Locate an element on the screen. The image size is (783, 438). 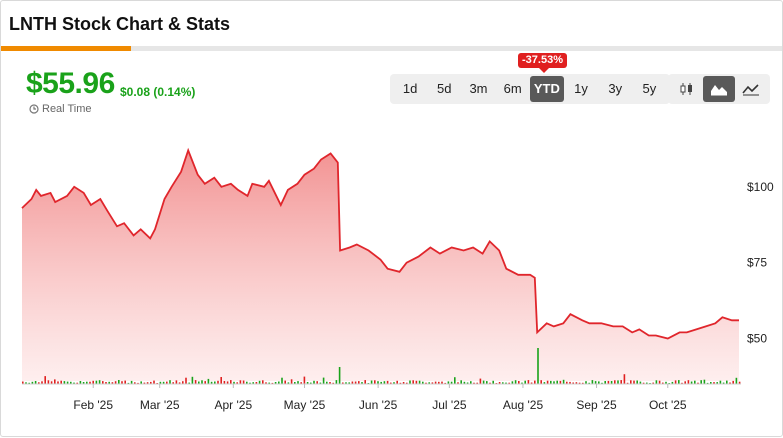
realtime-indicator: Real Time is located at coordinates (60, 109).